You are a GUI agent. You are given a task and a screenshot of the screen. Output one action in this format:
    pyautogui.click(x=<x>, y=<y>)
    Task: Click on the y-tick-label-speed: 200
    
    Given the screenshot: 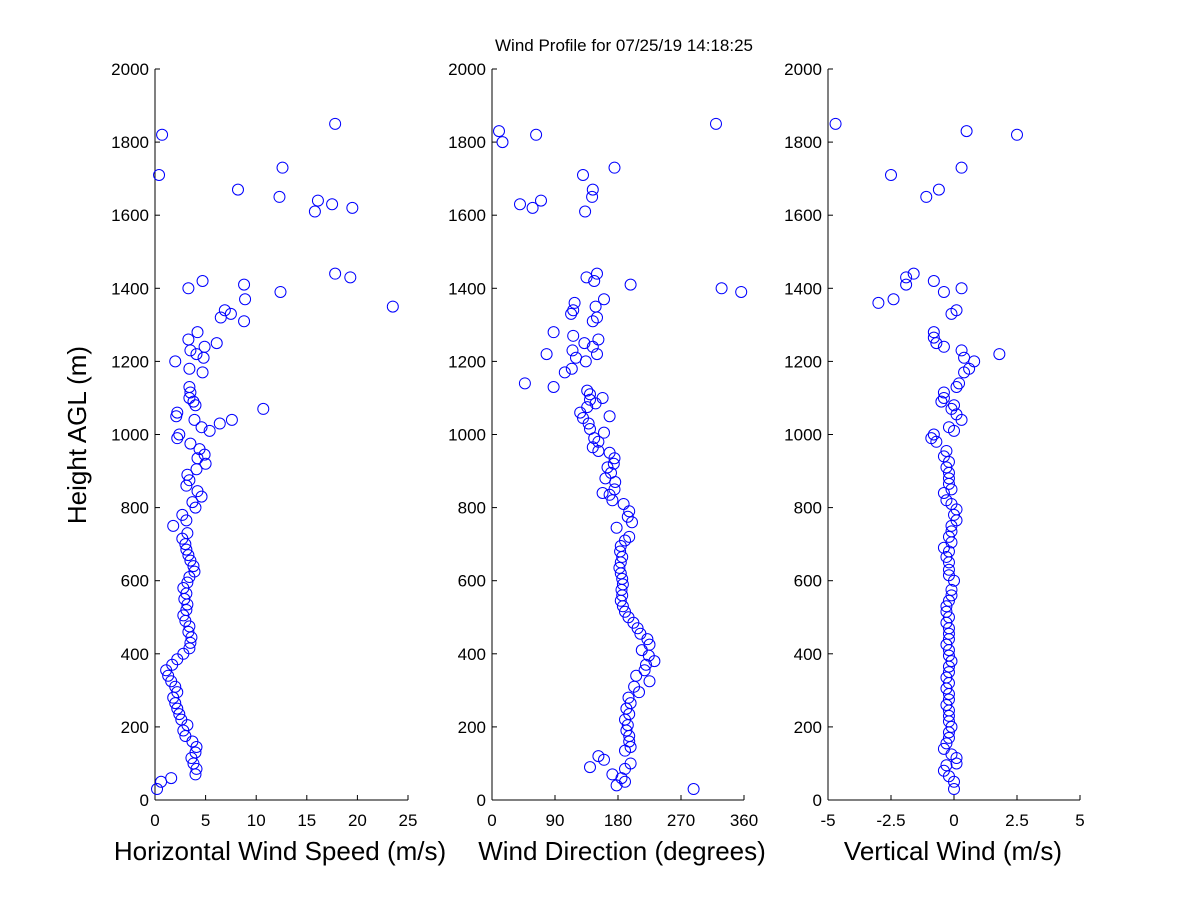 What is the action you would take?
    pyautogui.click(x=135, y=727)
    